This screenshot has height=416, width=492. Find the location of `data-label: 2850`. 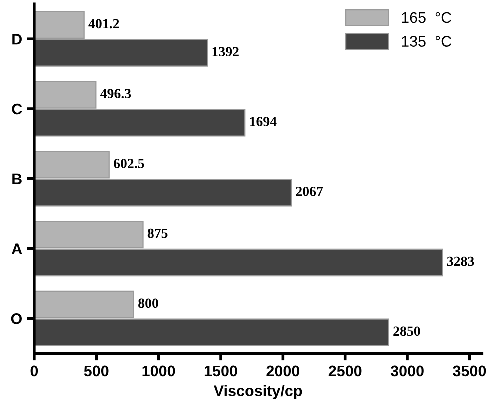

data-label: 2850 is located at coordinates (407, 331).